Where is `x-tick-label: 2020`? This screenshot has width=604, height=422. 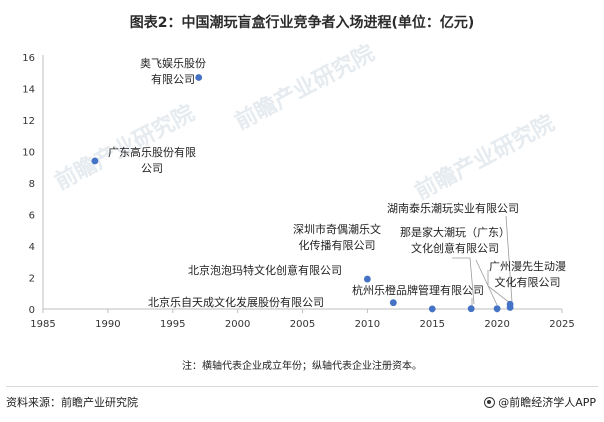 x-tick-label: 2020 is located at coordinates (496, 324).